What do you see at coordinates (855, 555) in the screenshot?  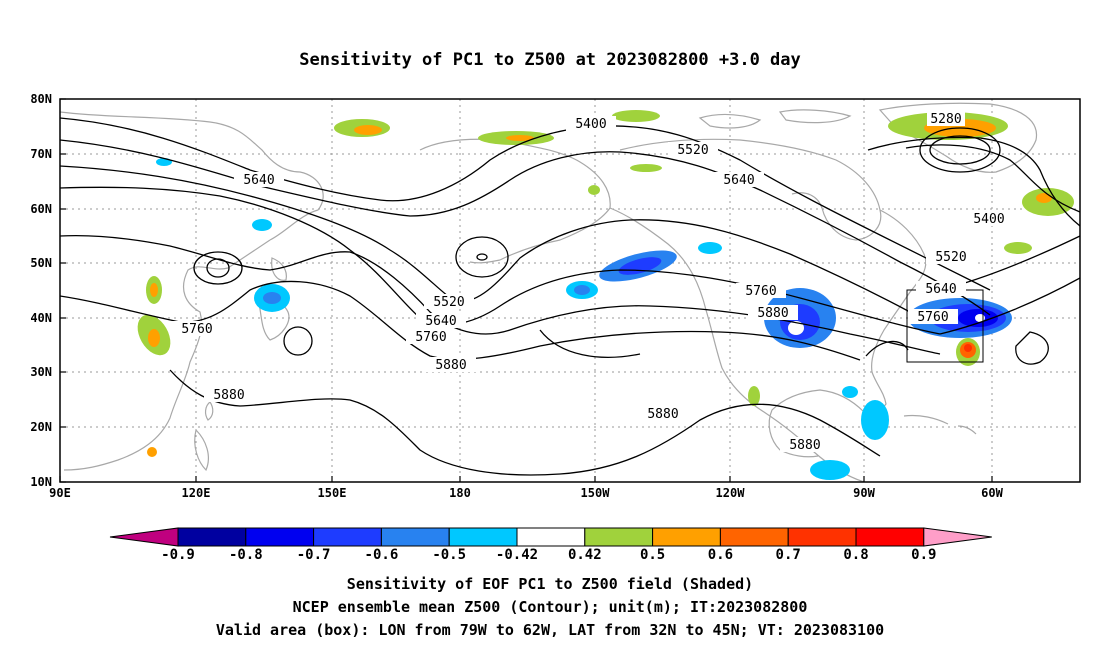 I see `colorbar-tick-label: 0.8` at bounding box center [855, 555].